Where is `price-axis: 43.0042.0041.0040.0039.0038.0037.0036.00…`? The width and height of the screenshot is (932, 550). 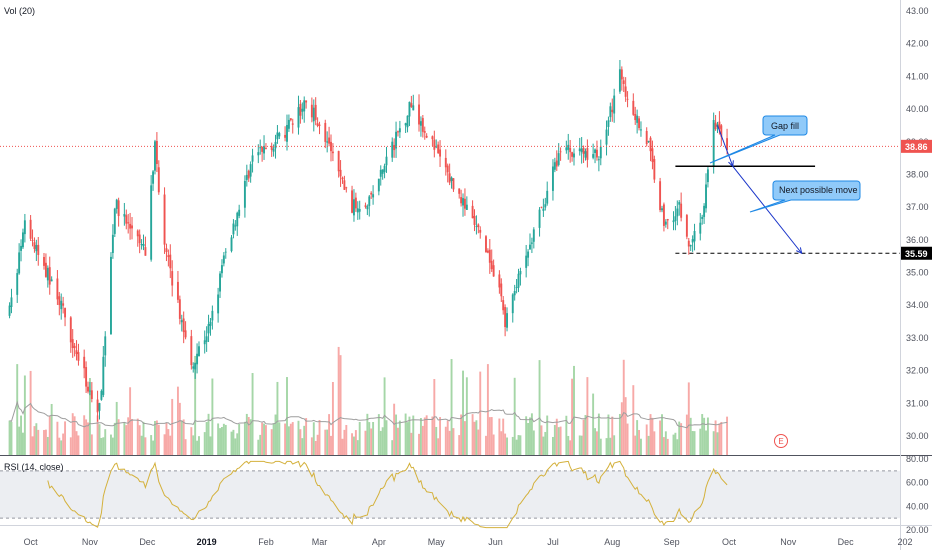
price-axis: 43.0042.0041.0040.0039.0038.0037.0036.00… is located at coordinates (917, 223).